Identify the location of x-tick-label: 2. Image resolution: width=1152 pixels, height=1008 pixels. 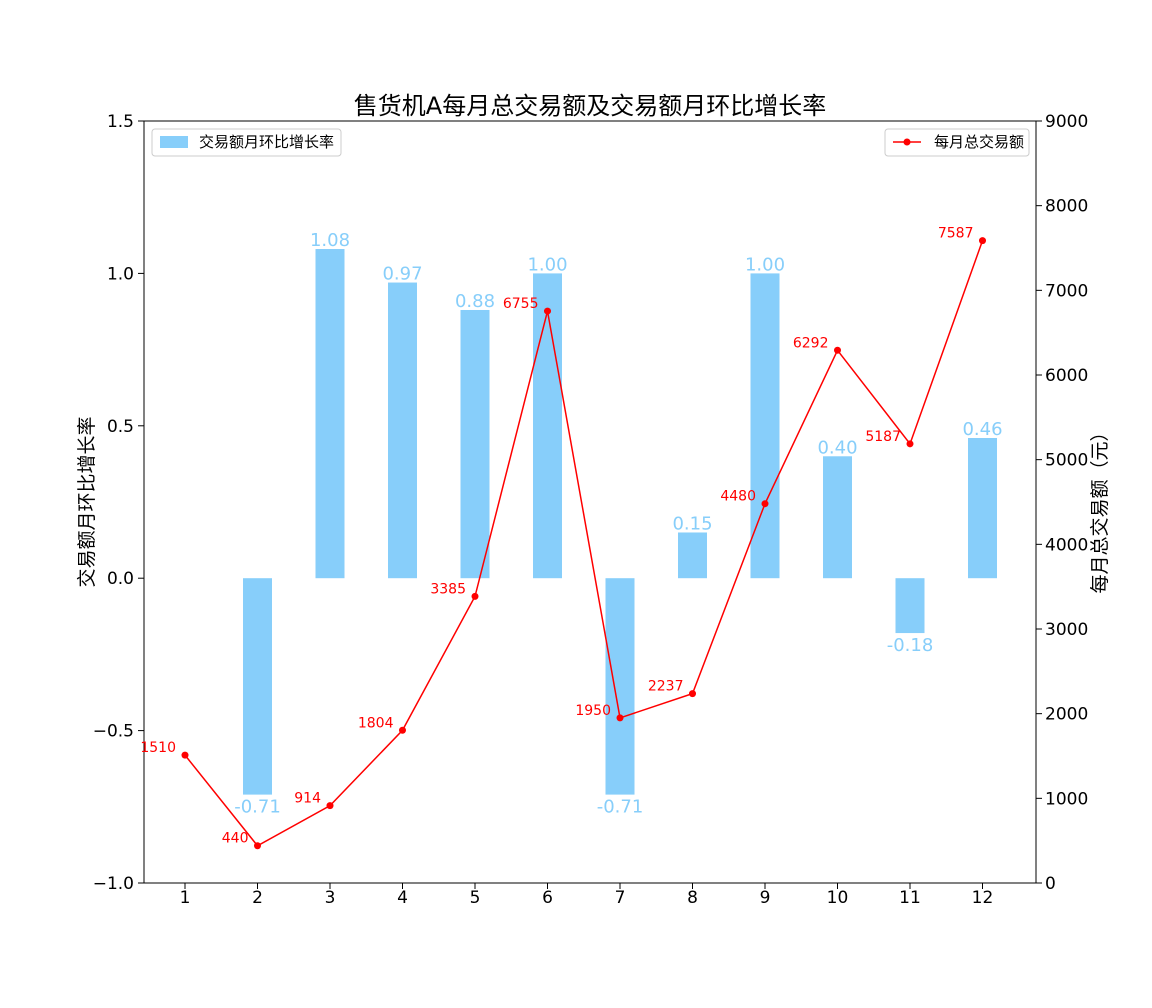
(257, 898).